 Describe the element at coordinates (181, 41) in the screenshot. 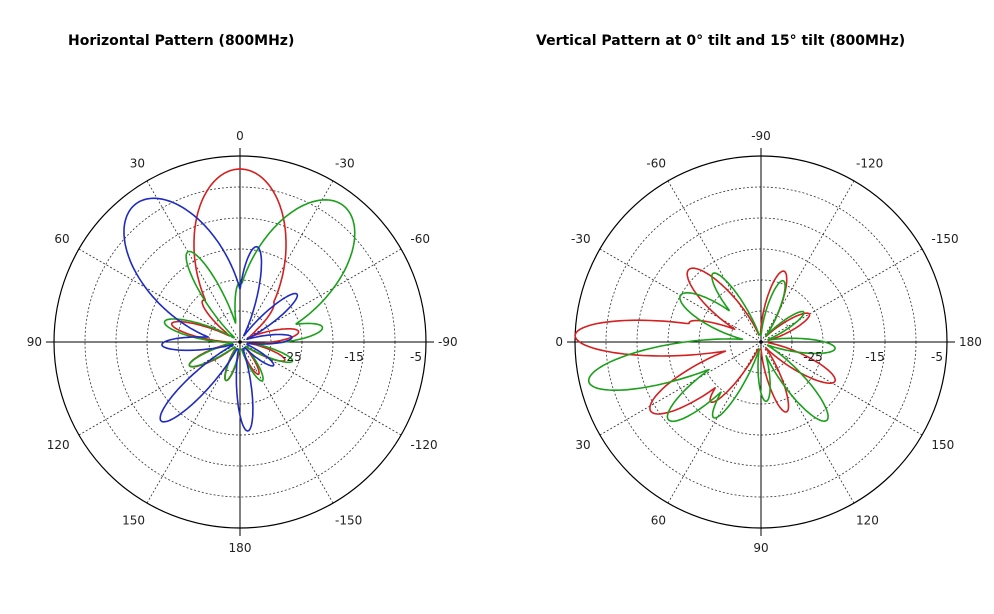

I see `horizontal-pattern-title: Horizontal Pattern (800MHz)` at that location.